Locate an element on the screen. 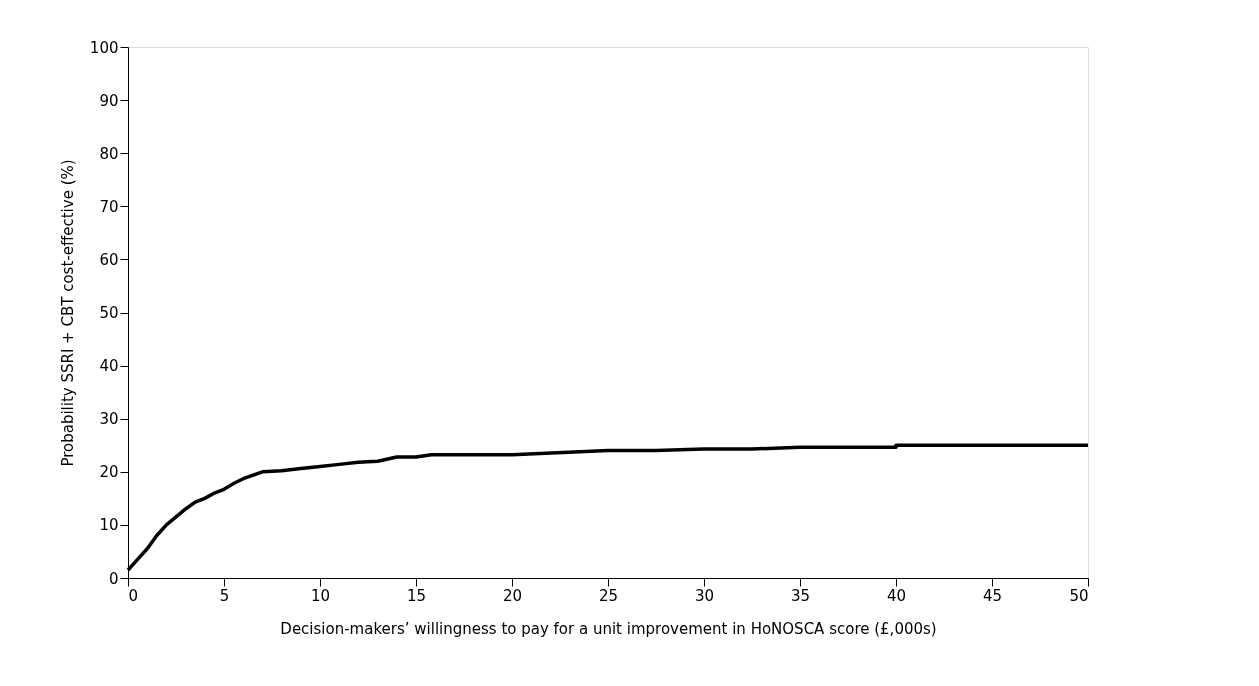 This screenshot has height=686, width=1259. x-tick-label: 30 is located at coordinates (704, 595).